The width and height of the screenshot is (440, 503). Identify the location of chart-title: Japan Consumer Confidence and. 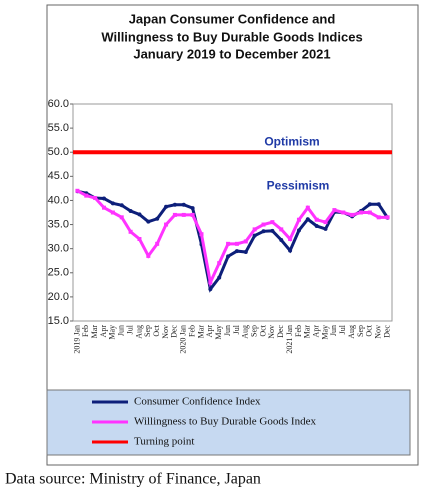
(232, 18).